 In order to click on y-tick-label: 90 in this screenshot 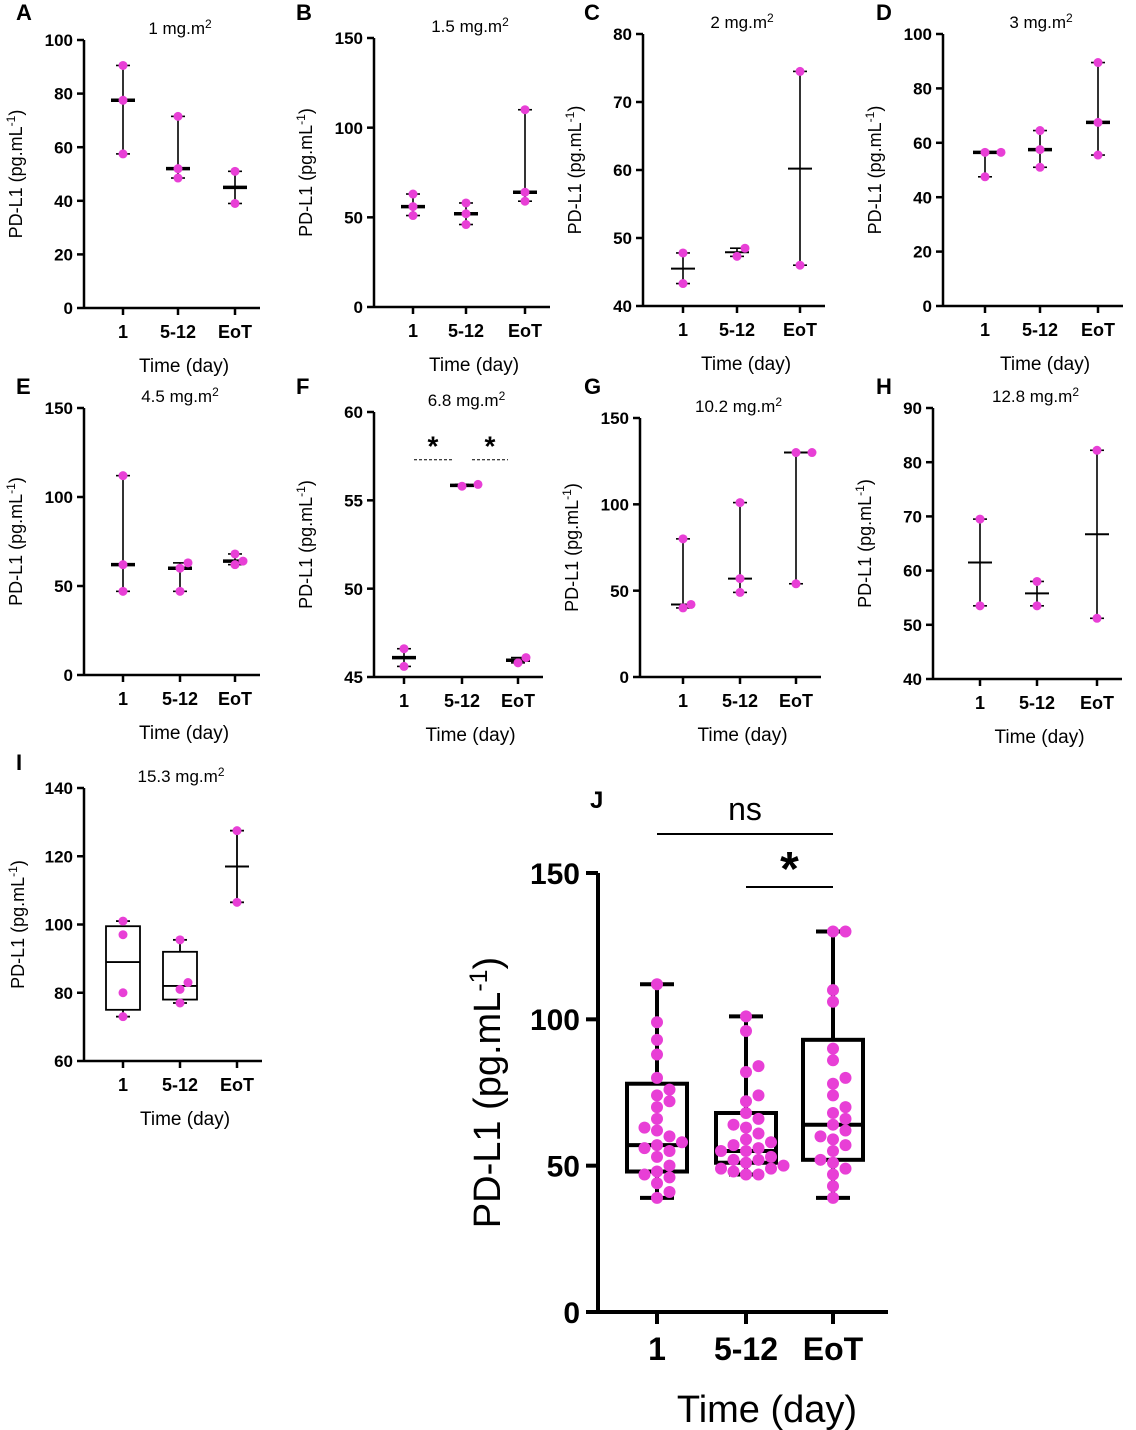, I will do `click(912, 408)`.